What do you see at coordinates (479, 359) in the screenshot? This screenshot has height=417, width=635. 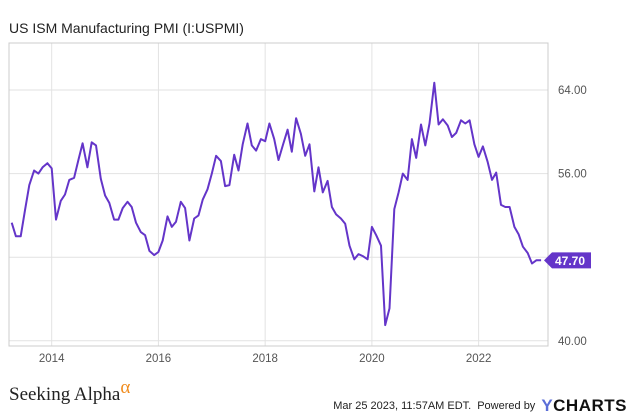 I see `x-tick-label: 2022` at bounding box center [479, 359].